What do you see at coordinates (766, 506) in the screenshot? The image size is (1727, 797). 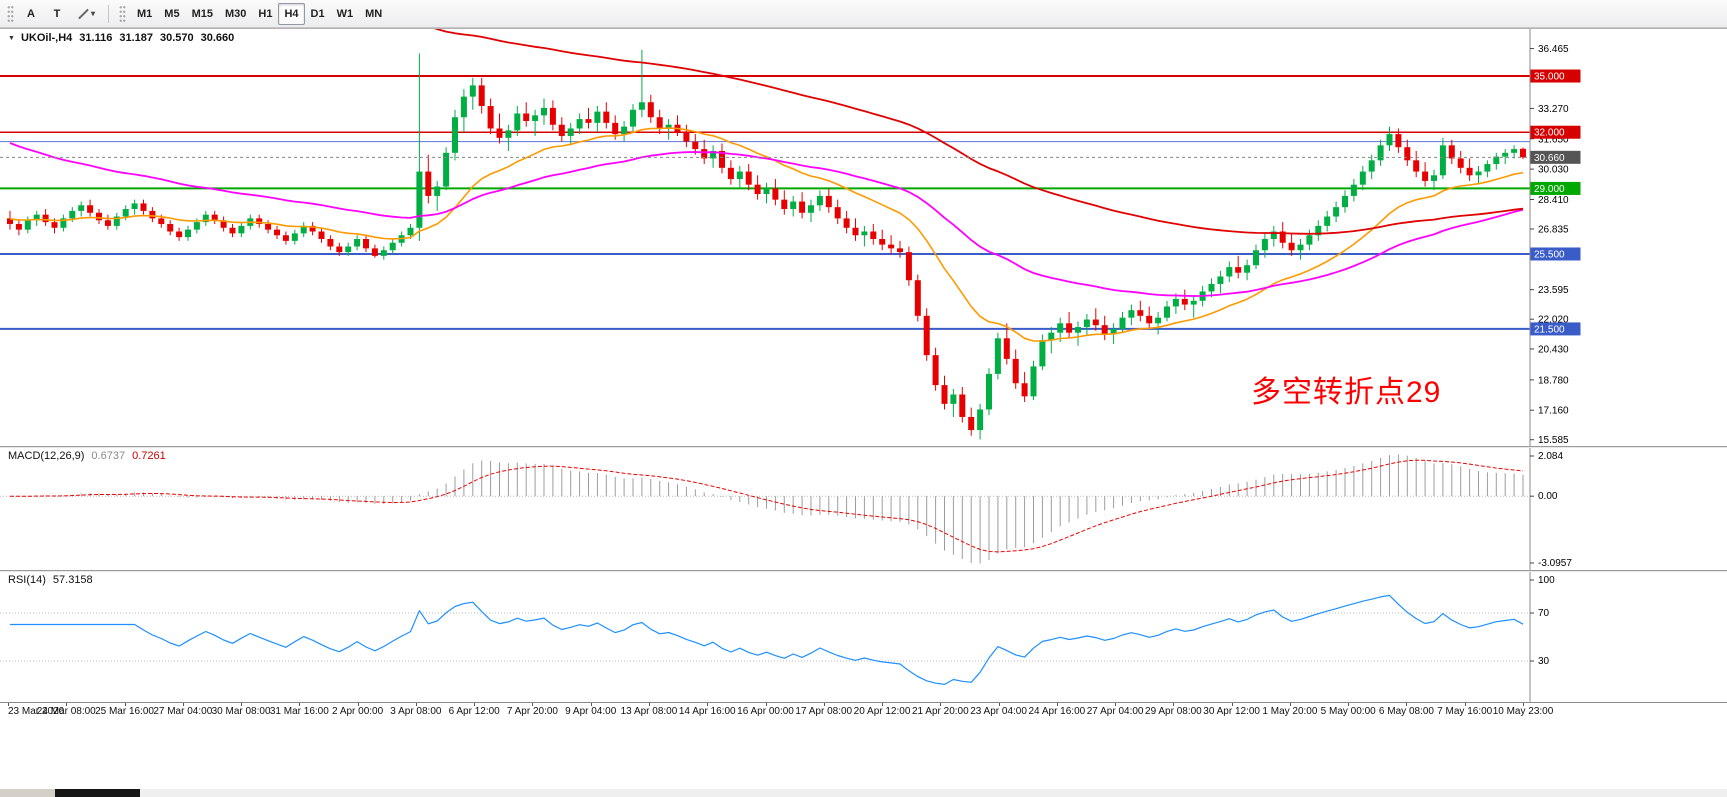 I see `macd-signal-line` at bounding box center [766, 506].